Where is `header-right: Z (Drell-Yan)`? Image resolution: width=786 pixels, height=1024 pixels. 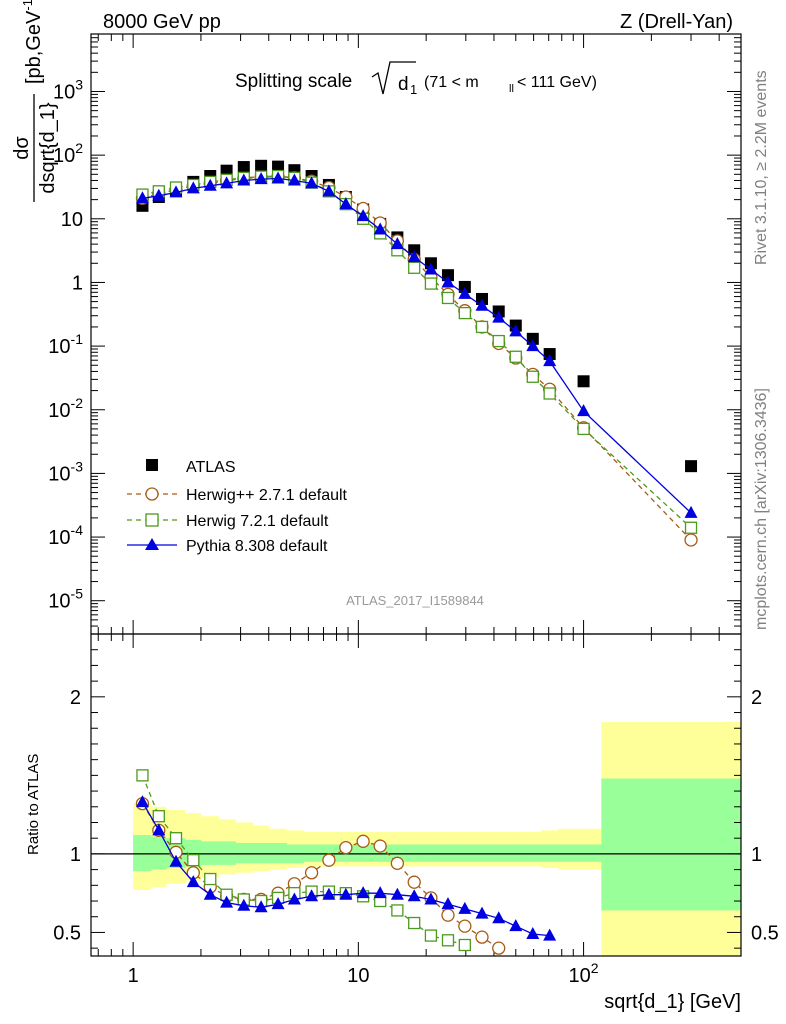 header-right: Z (Drell-Yan) is located at coordinates (676, 22).